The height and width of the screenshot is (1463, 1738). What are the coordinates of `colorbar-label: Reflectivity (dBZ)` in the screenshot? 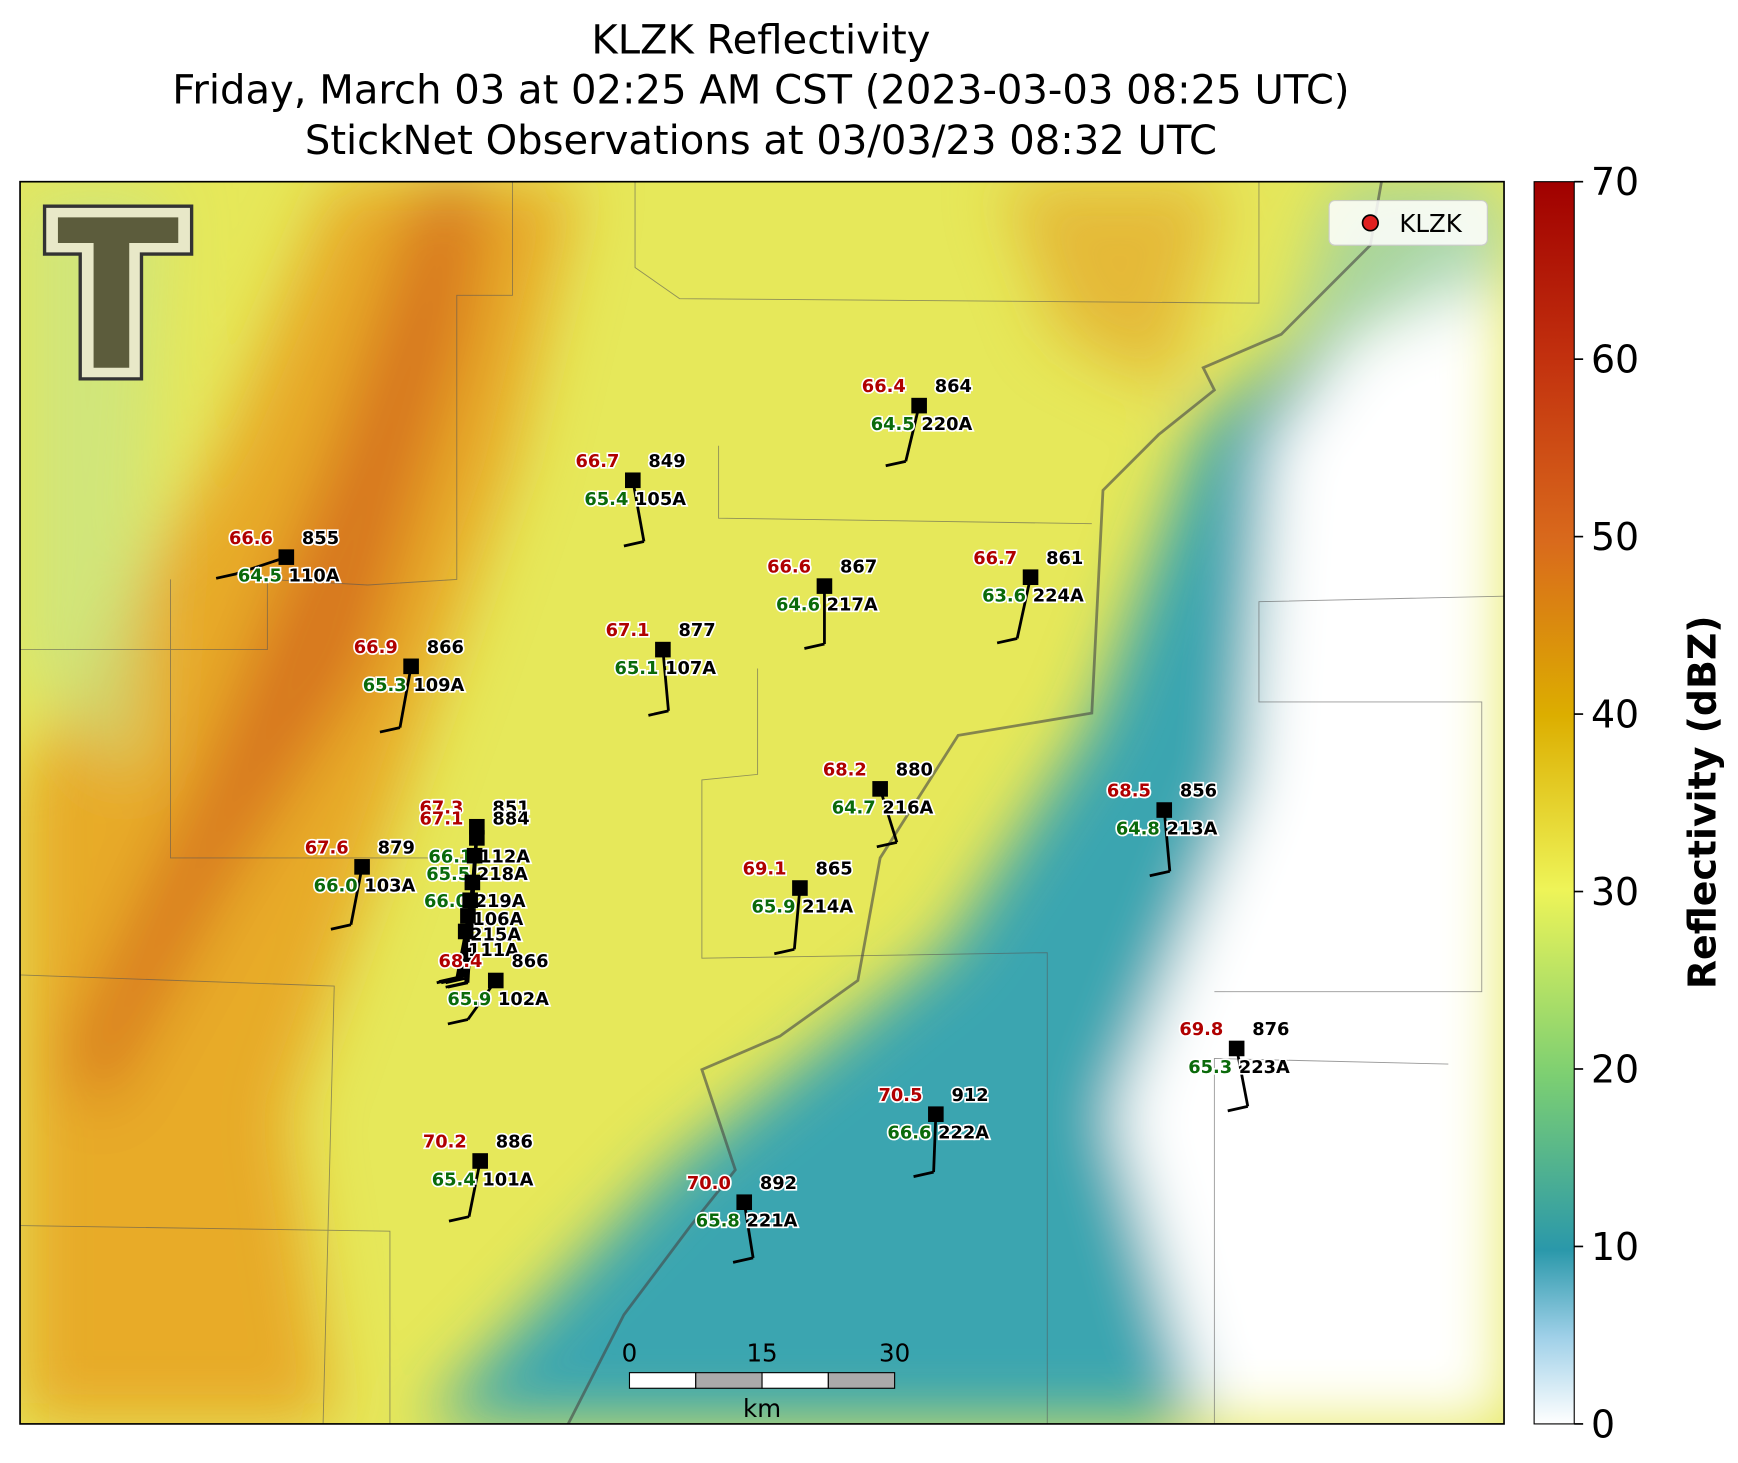 It's located at (1703, 802).